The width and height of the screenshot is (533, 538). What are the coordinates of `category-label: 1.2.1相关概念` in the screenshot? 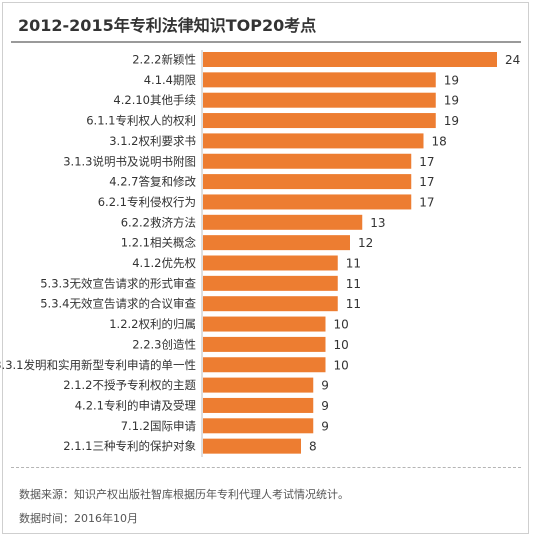 It's located at (159, 243).